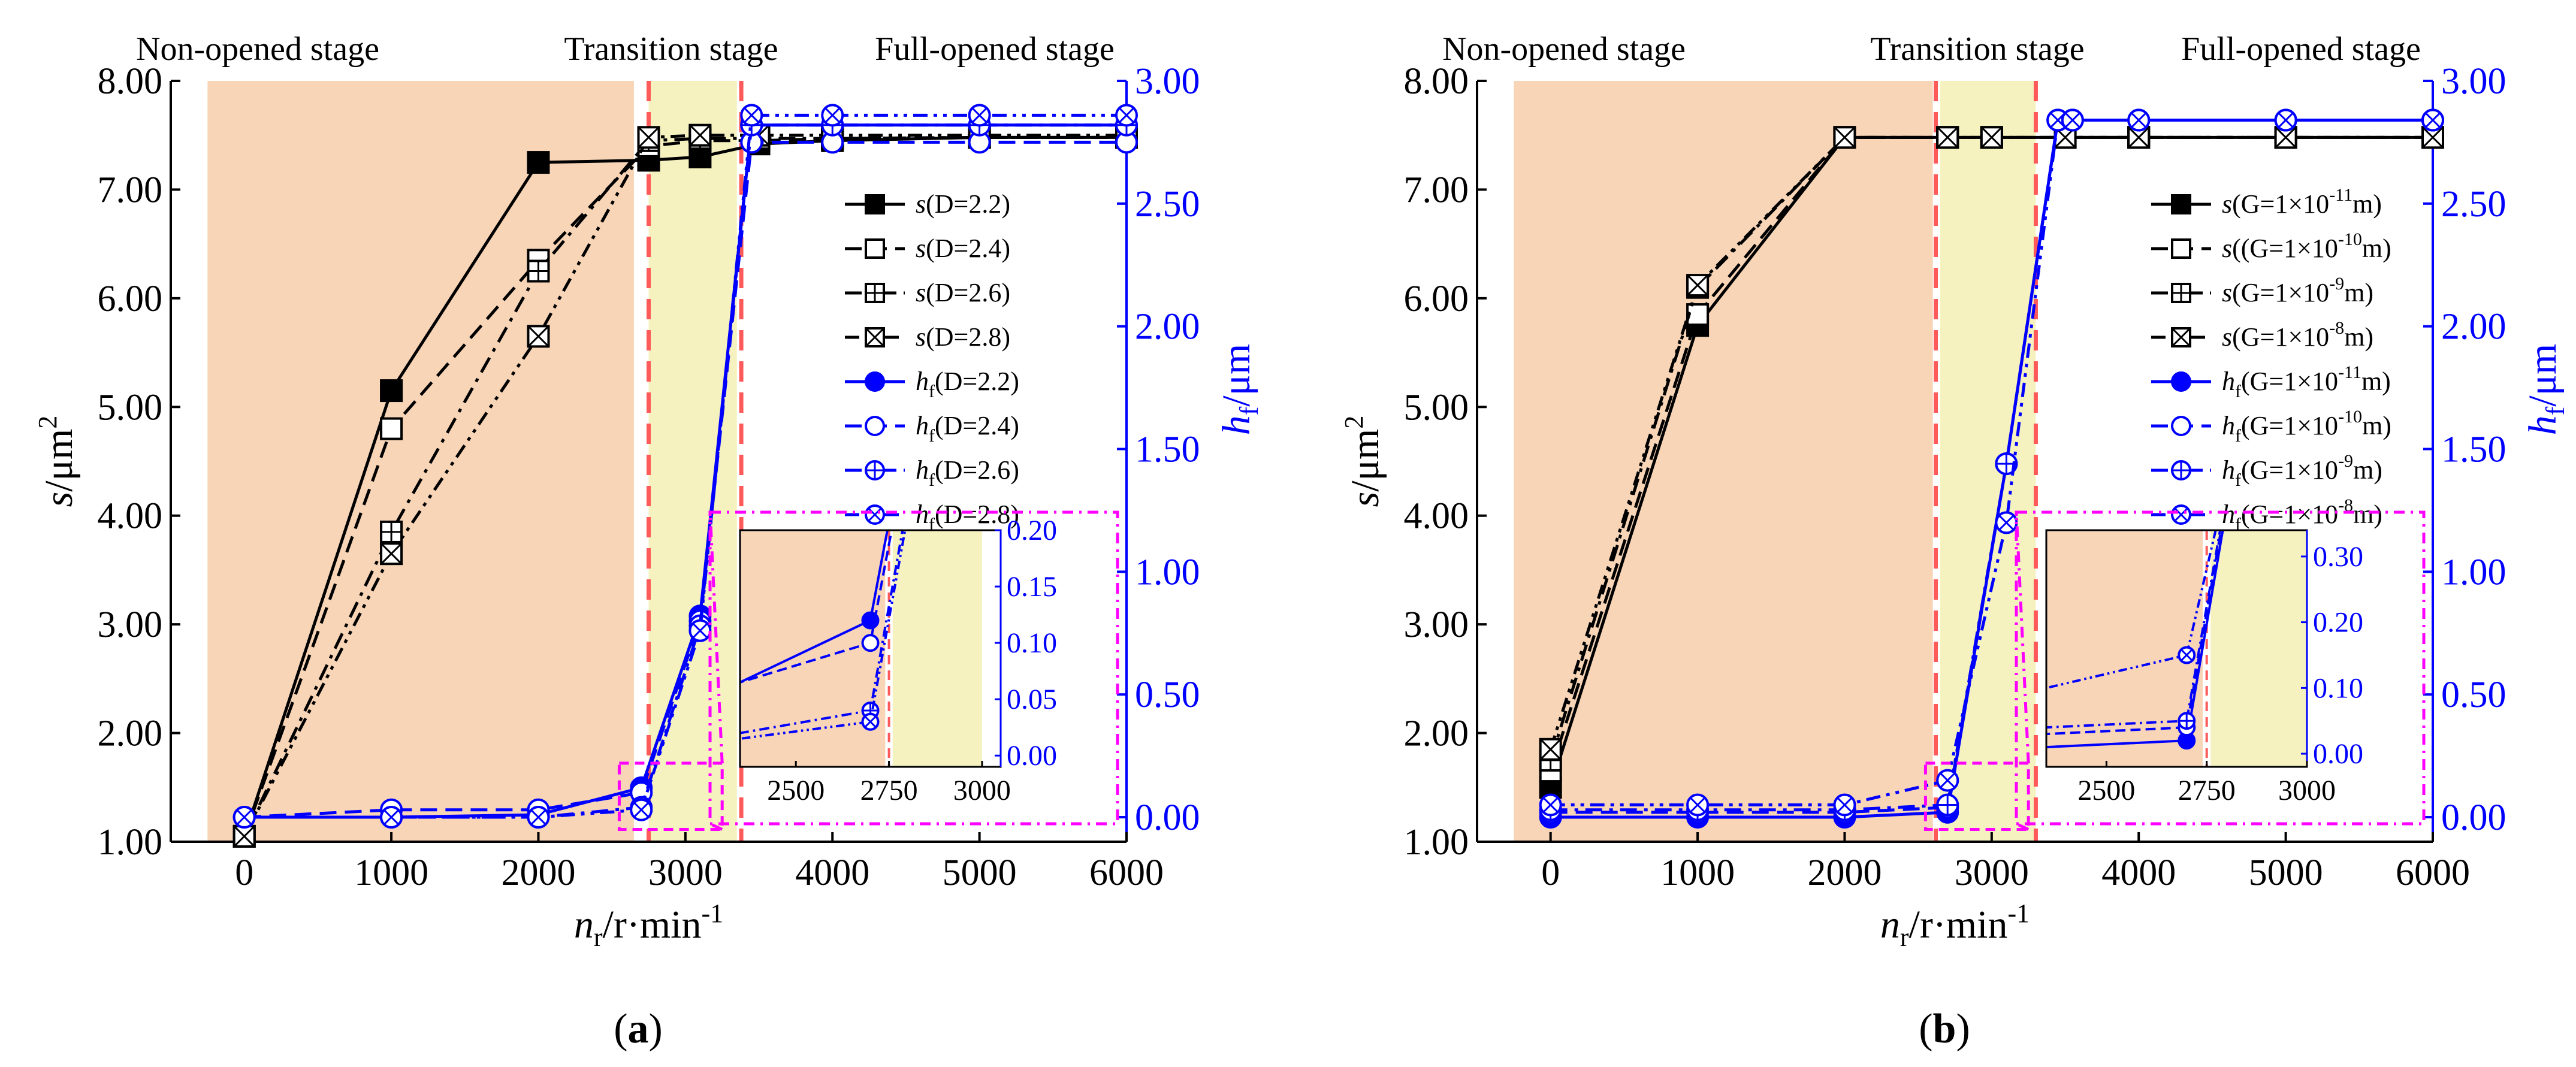  I want to click on y-right-title-sub: f, so click(1249, 410).